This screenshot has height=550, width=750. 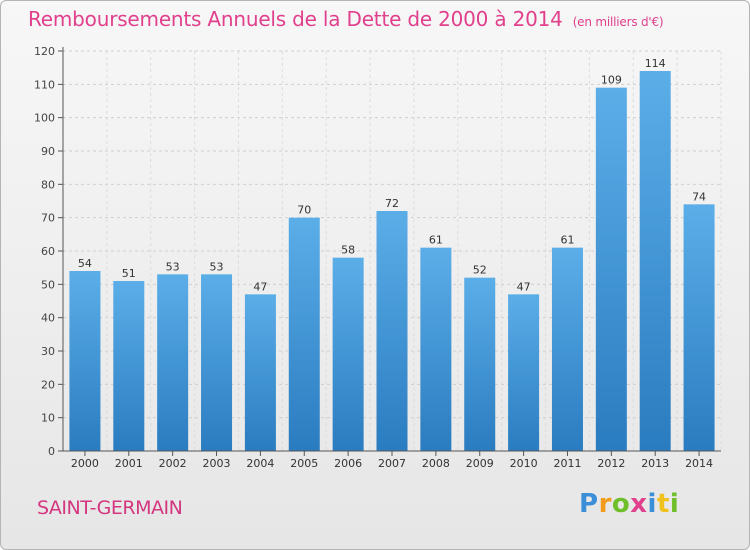 I want to click on x-tick-label: 2009, so click(x=480, y=463).